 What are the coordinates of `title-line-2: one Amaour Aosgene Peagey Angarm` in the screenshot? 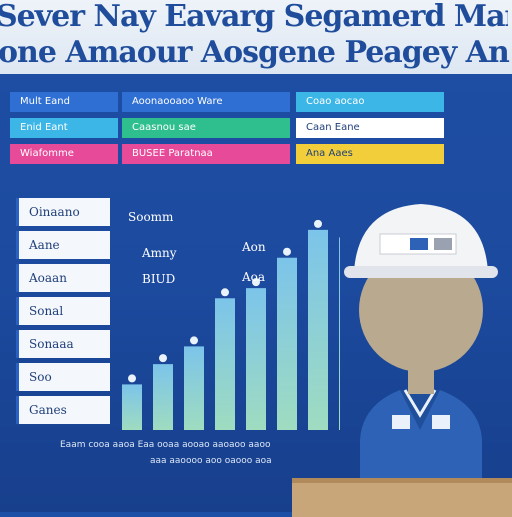 It's located at (255, 54).